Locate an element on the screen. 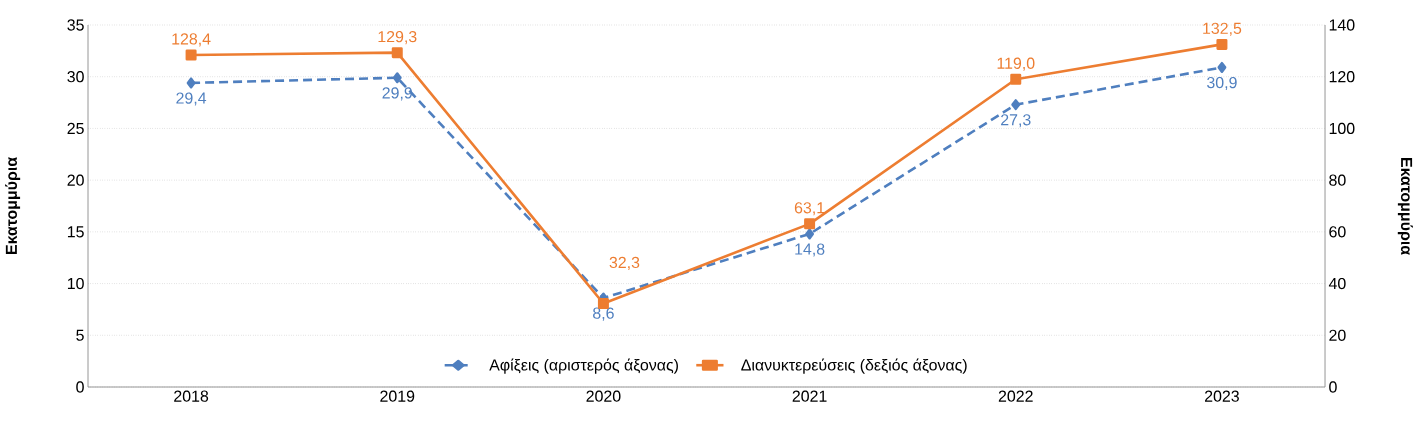 The width and height of the screenshot is (1418, 427). data-label: 8,6 is located at coordinates (603, 314).